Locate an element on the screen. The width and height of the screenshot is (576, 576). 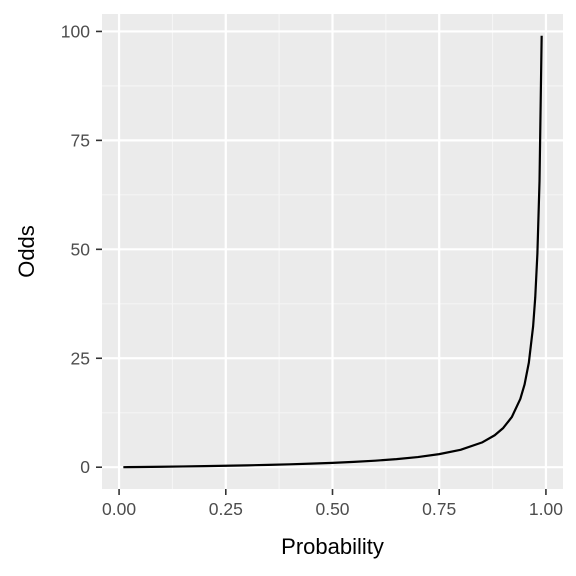
x-tick-label: 0.75 is located at coordinates (439, 509).